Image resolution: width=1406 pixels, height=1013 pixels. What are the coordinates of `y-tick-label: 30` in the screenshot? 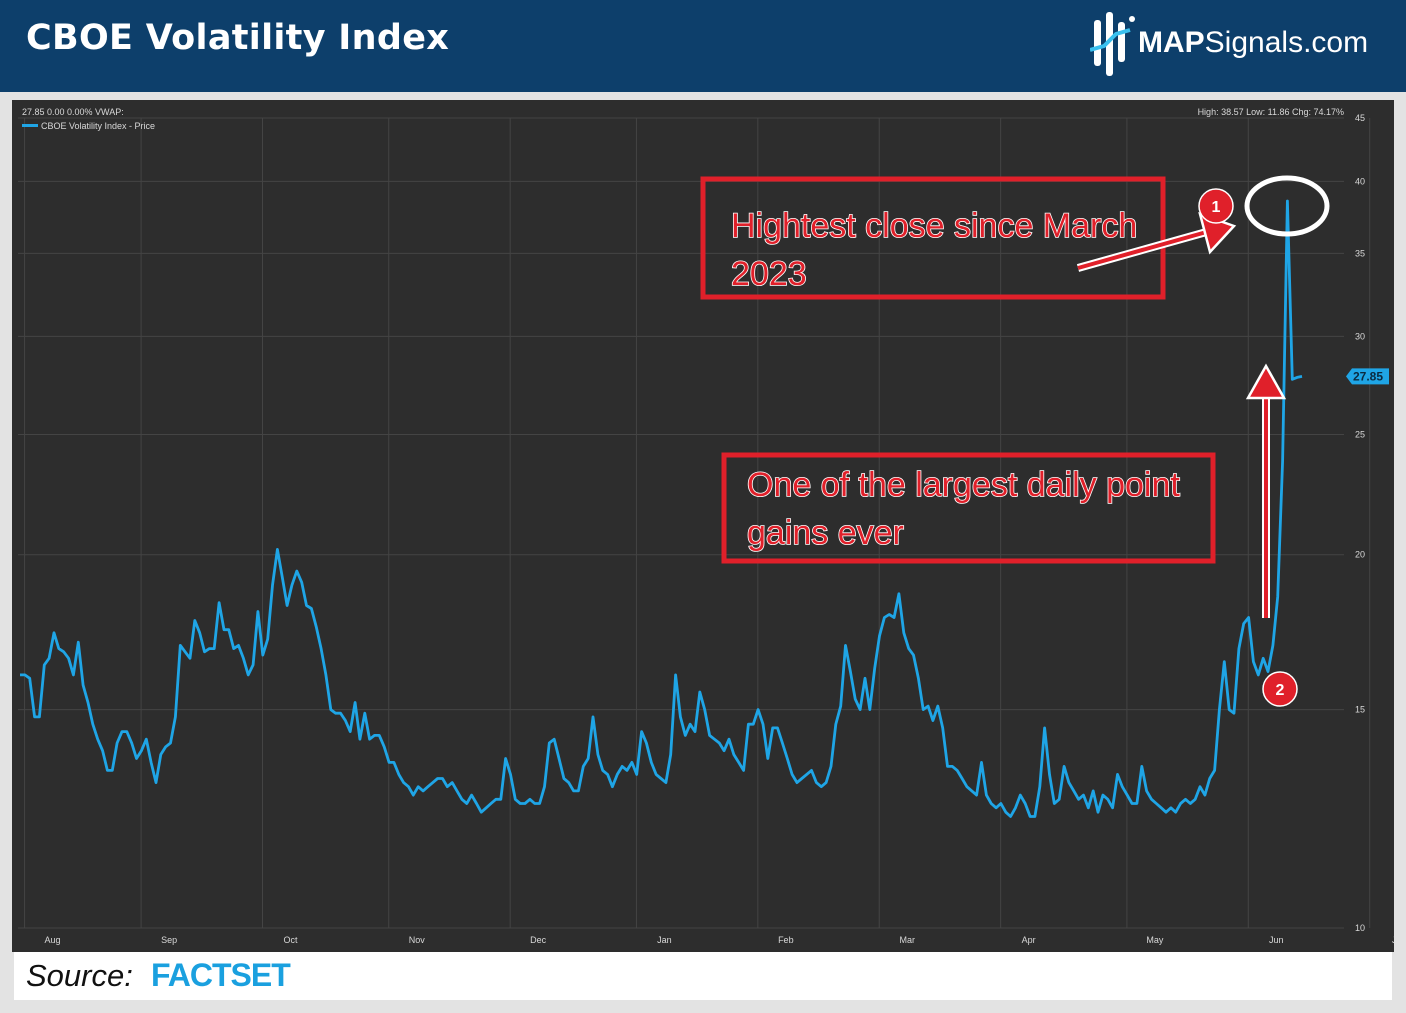 It's located at (1360, 336).